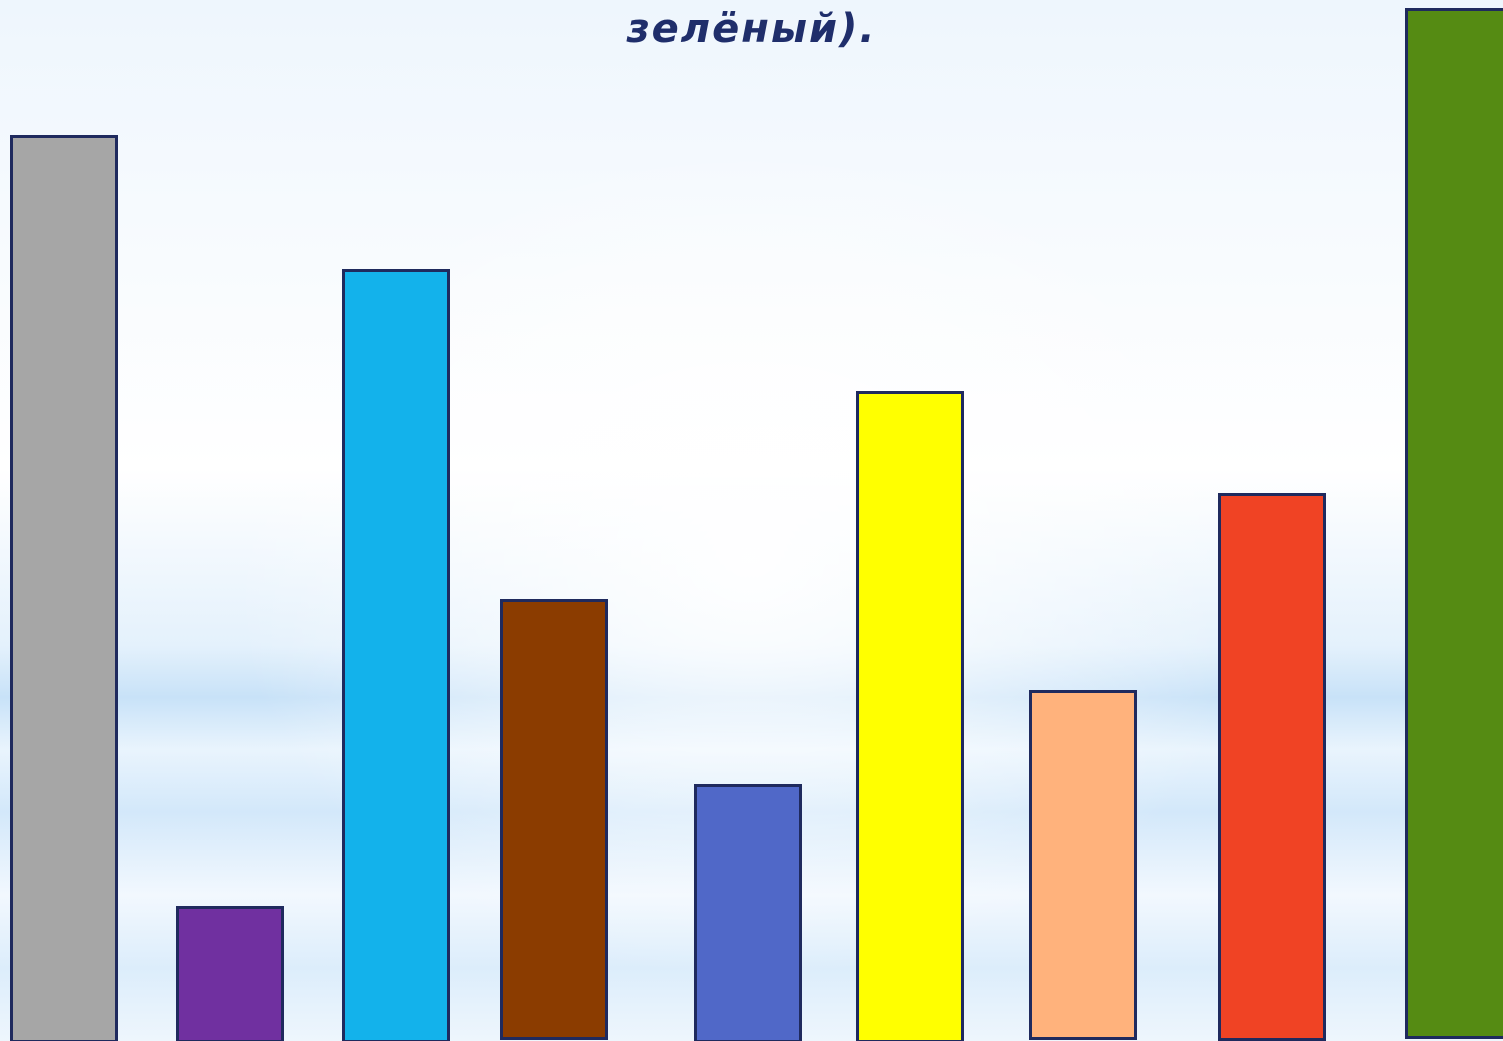 Image resolution: width=1503 pixels, height=1041 pixels. Describe the element at coordinates (751, 29) in the screenshot. I see `slide-title: зелёный).` at that location.